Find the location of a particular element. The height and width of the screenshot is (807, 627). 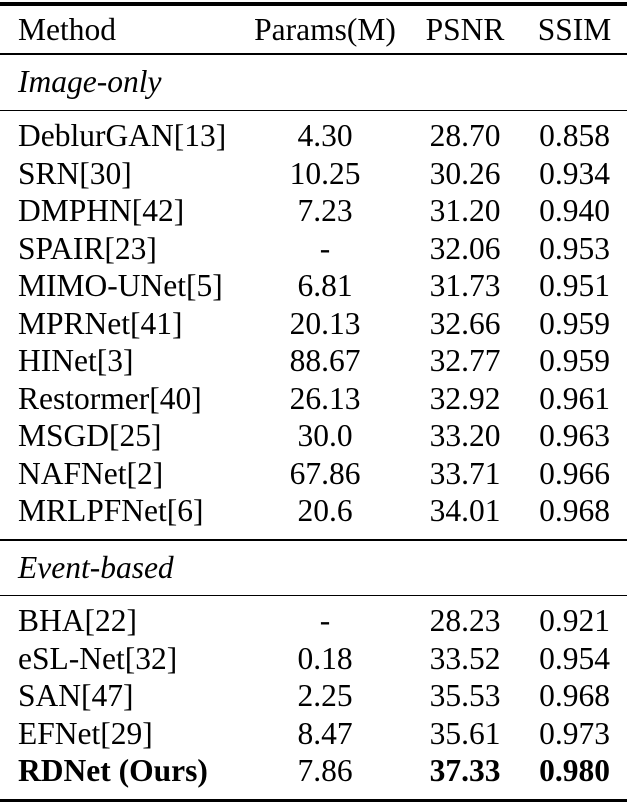

psnr-cell: 31.73 is located at coordinates (465, 286).